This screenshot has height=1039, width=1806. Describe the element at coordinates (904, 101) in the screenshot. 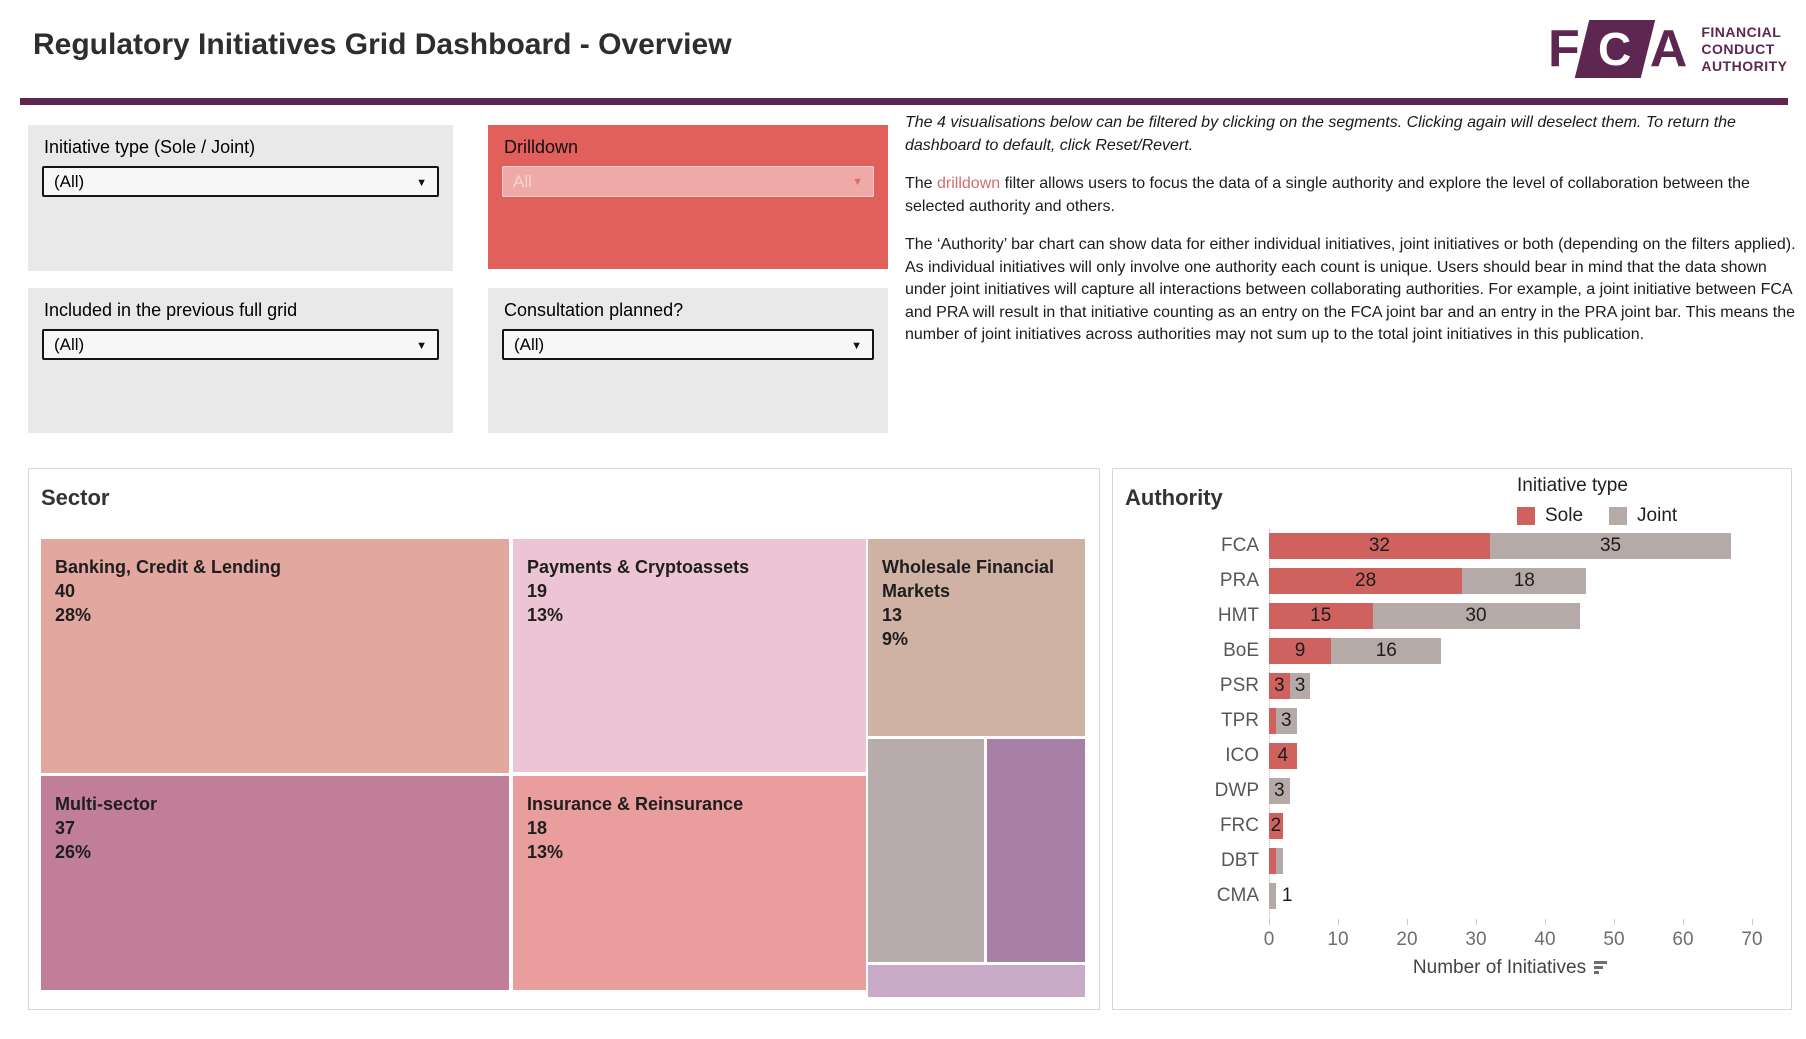

I see `header-divider` at that location.